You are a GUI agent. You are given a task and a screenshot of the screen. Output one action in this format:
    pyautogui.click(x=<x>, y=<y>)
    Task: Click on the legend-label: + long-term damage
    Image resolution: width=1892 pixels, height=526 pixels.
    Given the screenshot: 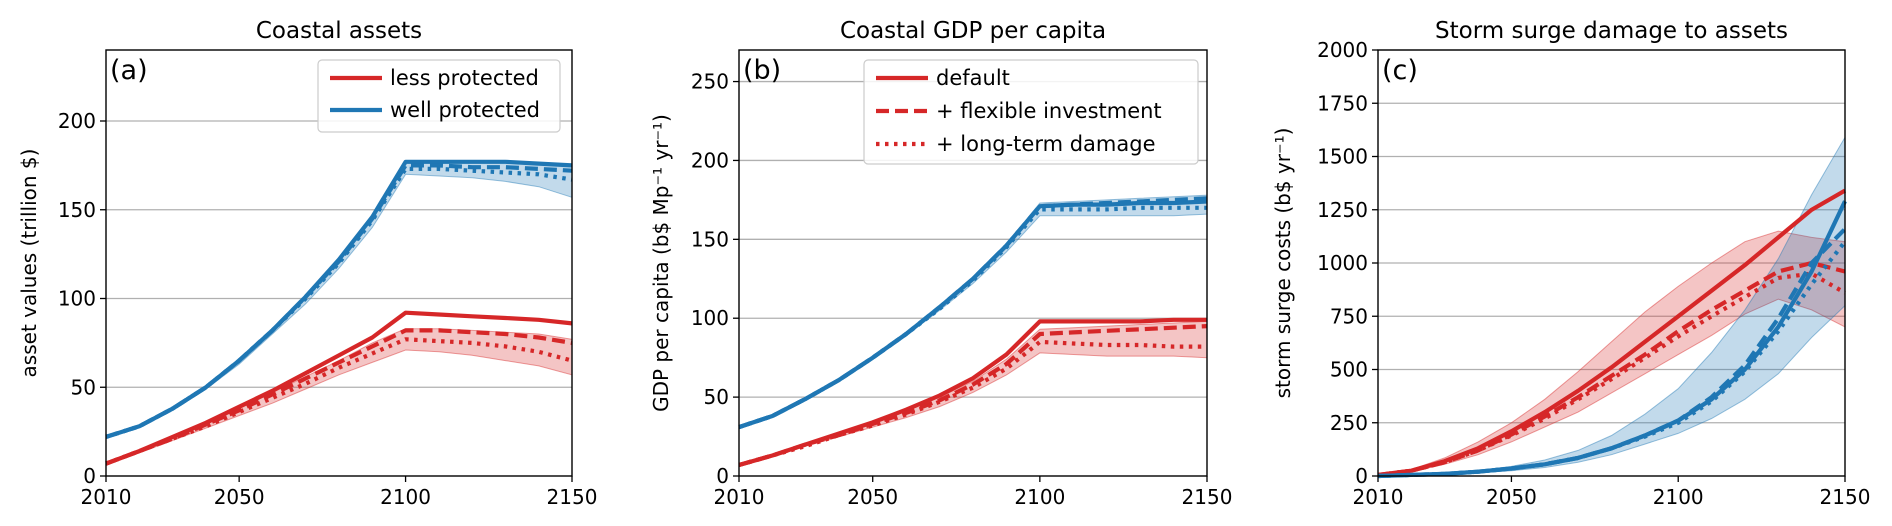 What is the action you would take?
    pyautogui.click(x=1046, y=144)
    